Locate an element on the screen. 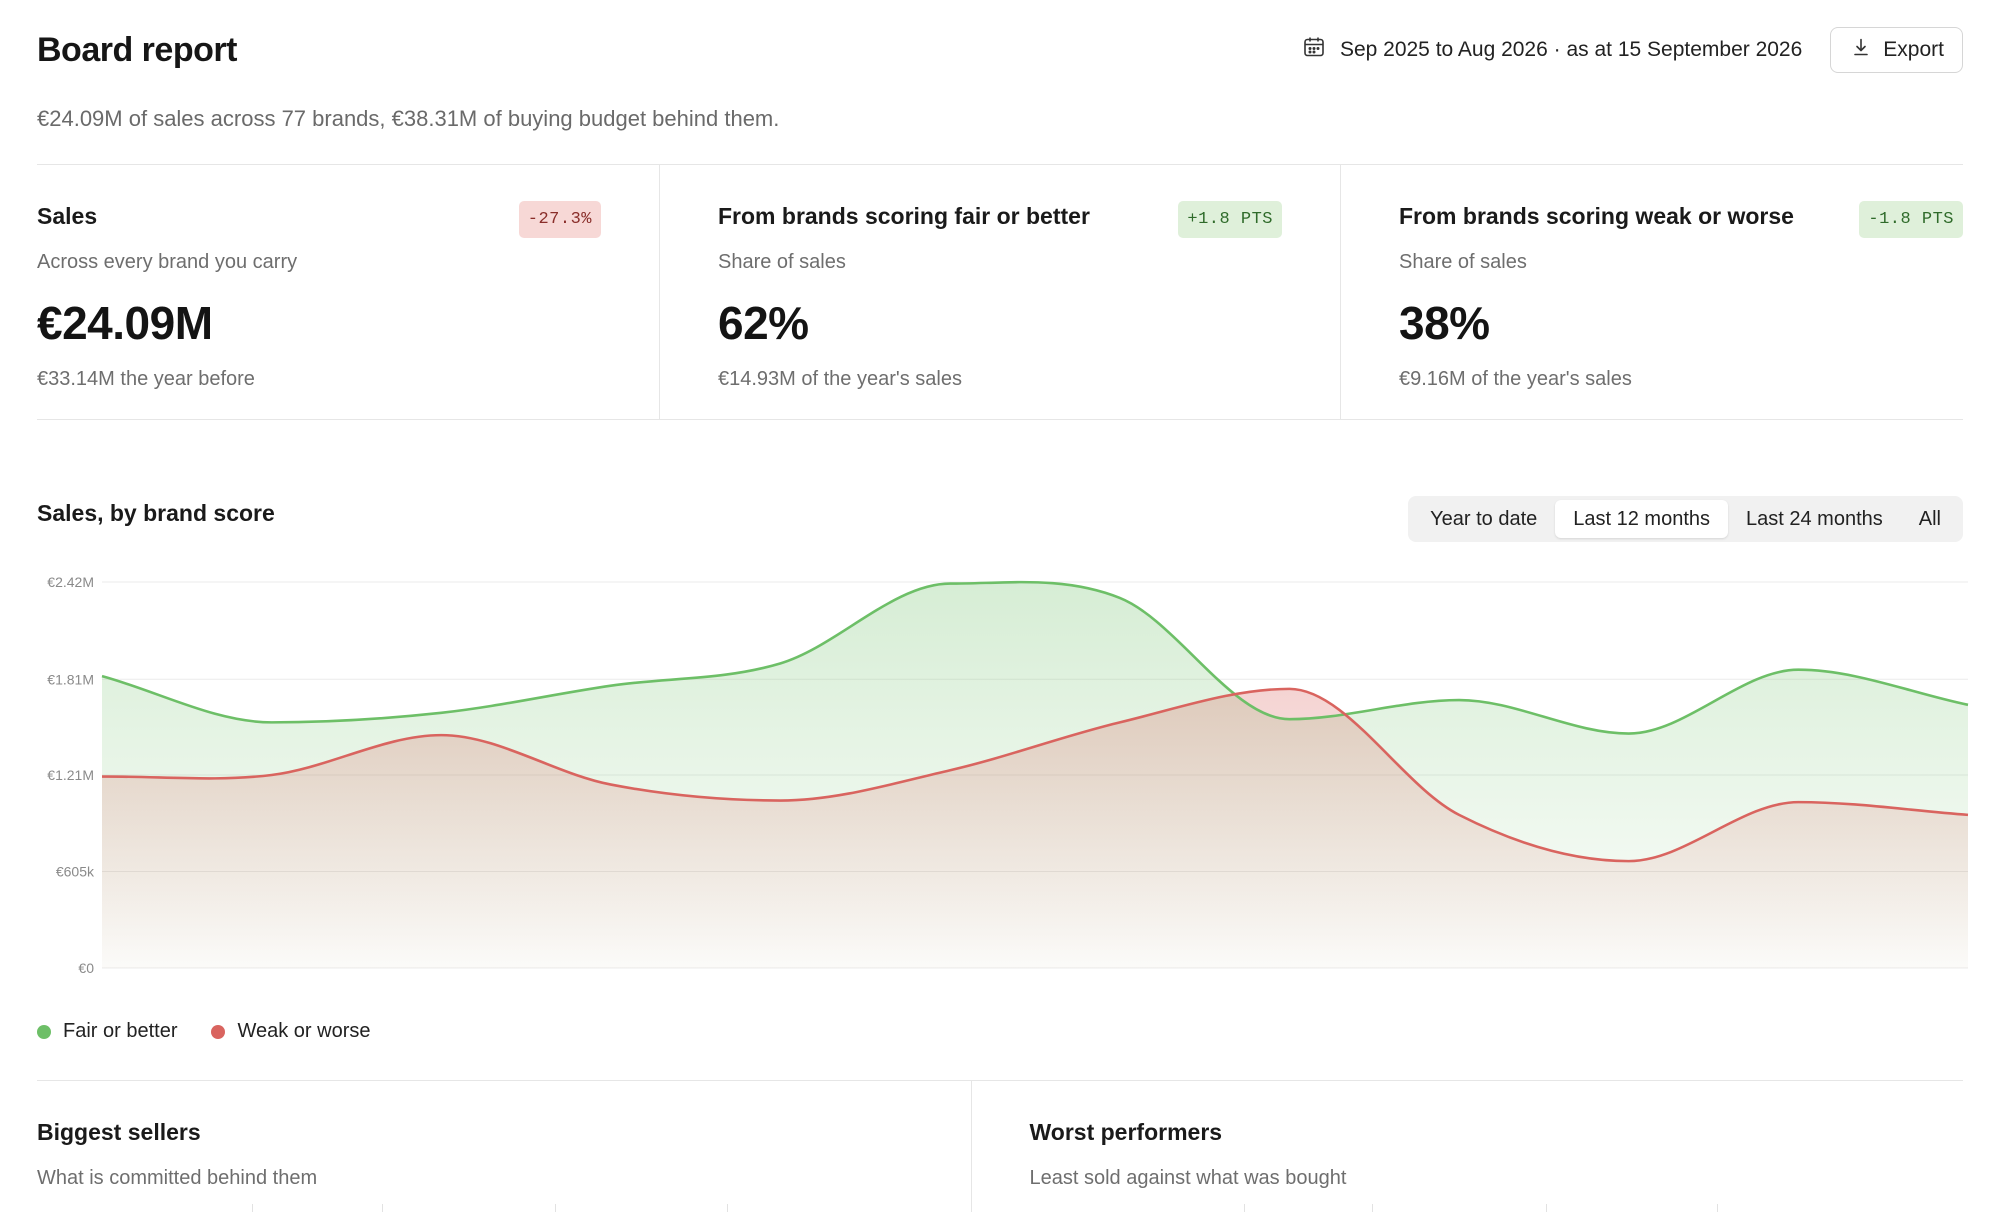 The width and height of the screenshot is (2000, 1212). y-tick-label: €605k is located at coordinates (75, 872).